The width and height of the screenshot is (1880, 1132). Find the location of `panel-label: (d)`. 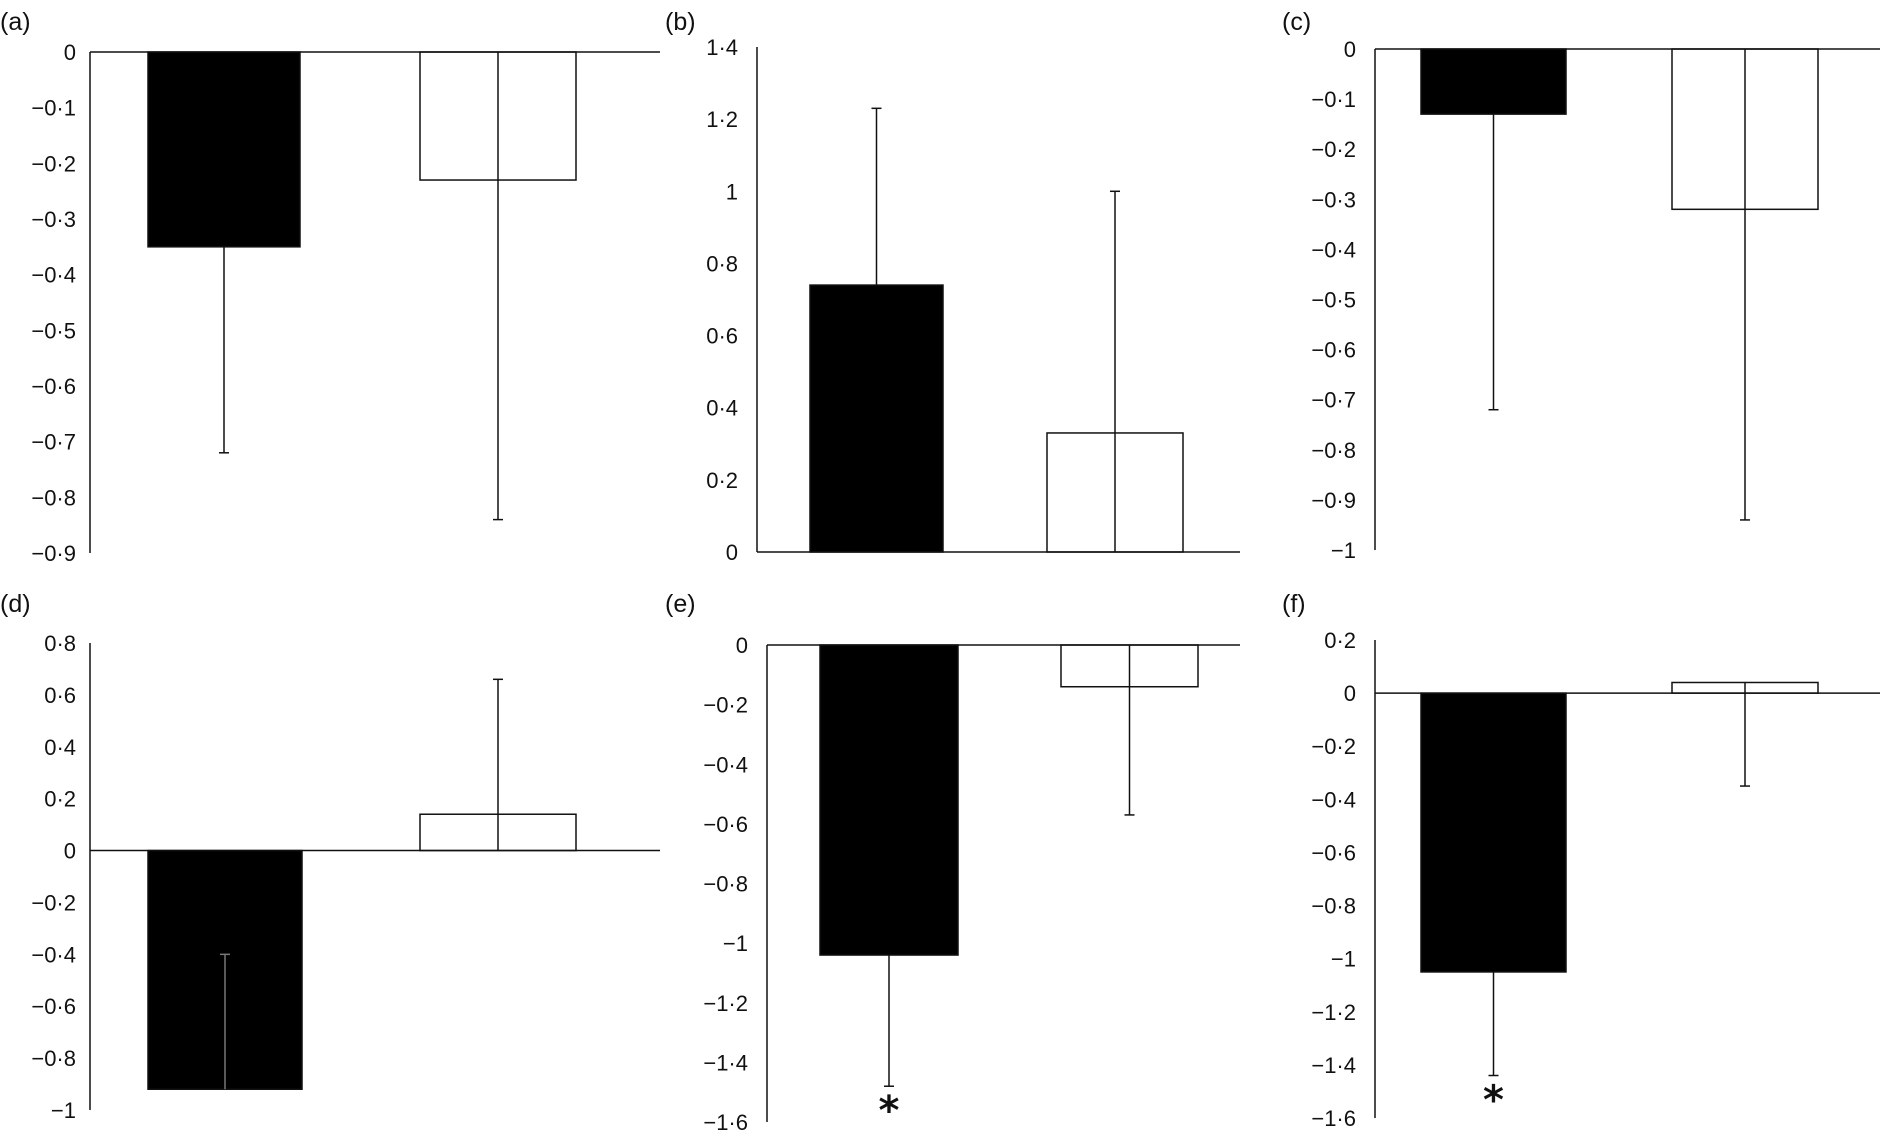

panel-label: (d) is located at coordinates (15, 604).